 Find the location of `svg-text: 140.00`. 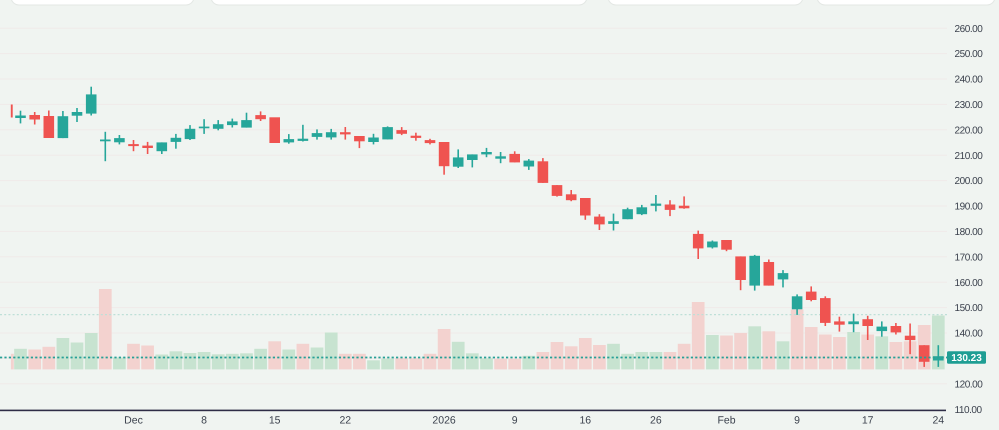

svg-text: 140.00 is located at coordinates (969, 334).